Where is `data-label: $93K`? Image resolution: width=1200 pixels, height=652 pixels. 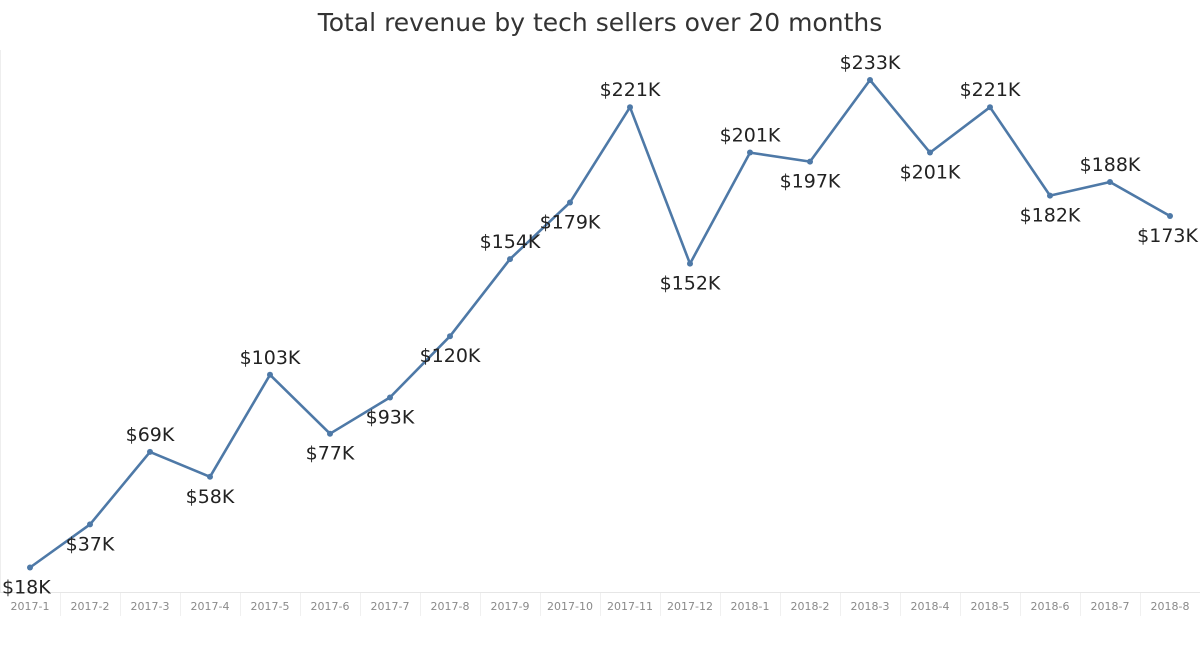 data-label: $93K is located at coordinates (390, 417).